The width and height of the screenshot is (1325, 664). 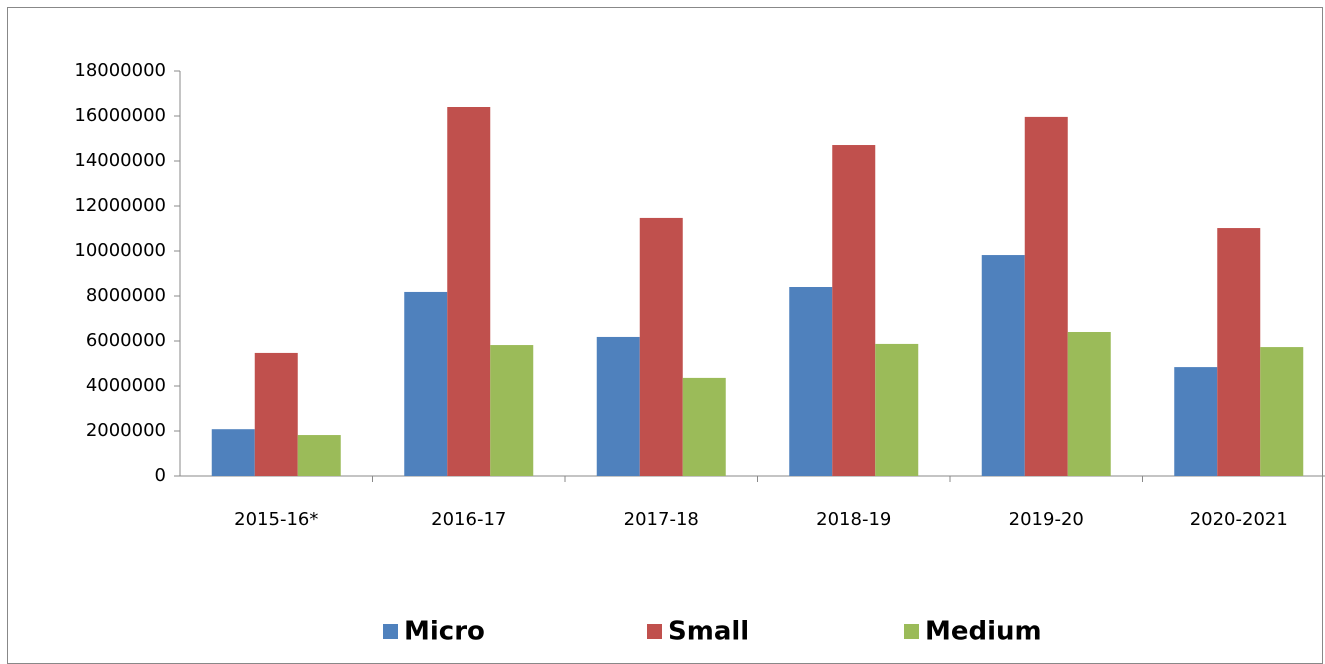 I want to click on y-tick-label: 14000000, so click(x=120, y=160).